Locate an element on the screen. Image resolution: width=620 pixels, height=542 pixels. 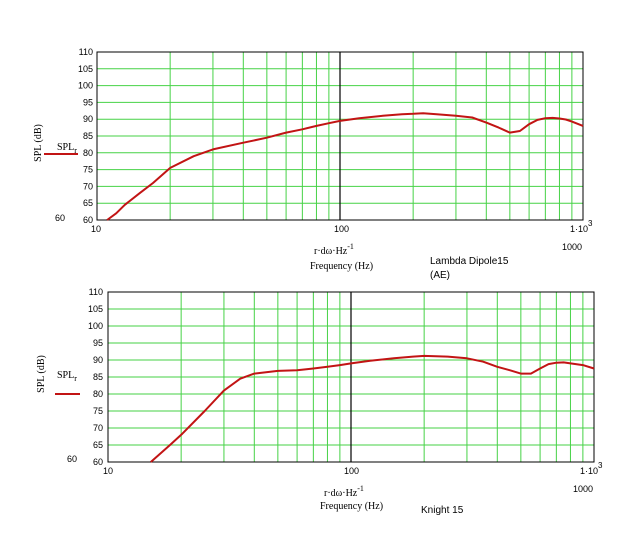
chart-caption: Lambda Dipole15 is located at coordinates (469, 261).